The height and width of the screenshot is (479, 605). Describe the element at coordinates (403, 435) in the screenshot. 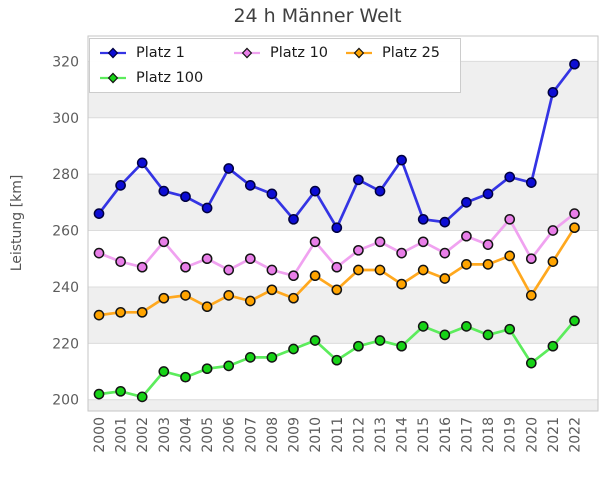

I see `x-tick-label: 2014` at that location.